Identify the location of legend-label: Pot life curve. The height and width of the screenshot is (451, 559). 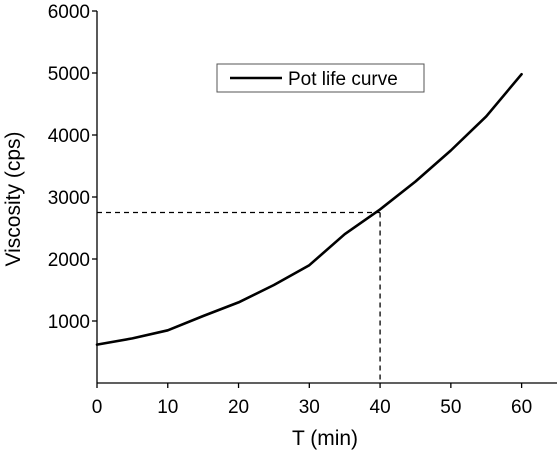
(343, 79).